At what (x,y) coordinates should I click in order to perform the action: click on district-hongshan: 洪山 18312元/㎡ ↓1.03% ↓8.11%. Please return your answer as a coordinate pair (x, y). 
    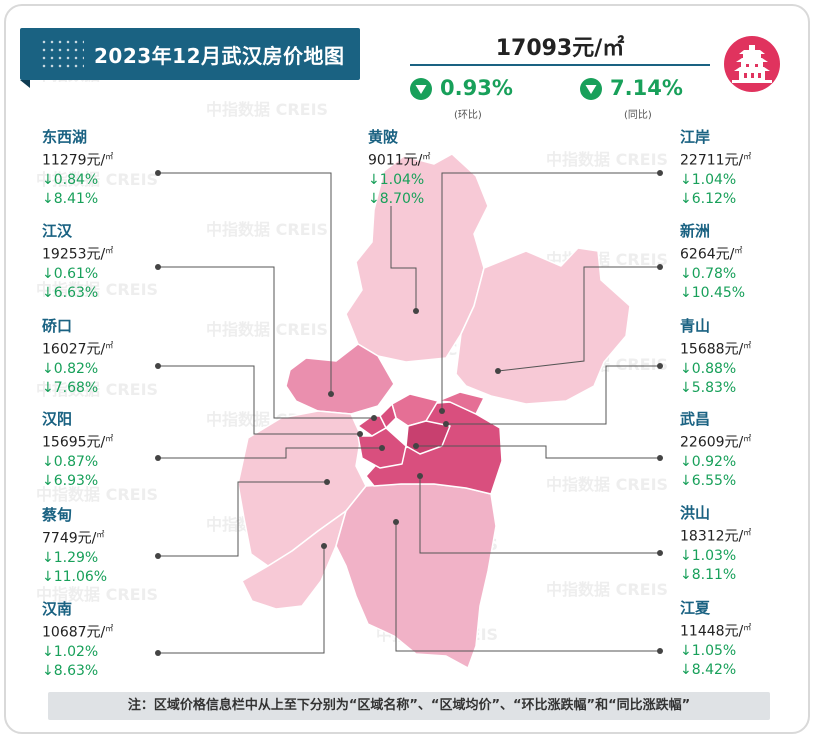
    Looking at the image, I should click on (744, 544).